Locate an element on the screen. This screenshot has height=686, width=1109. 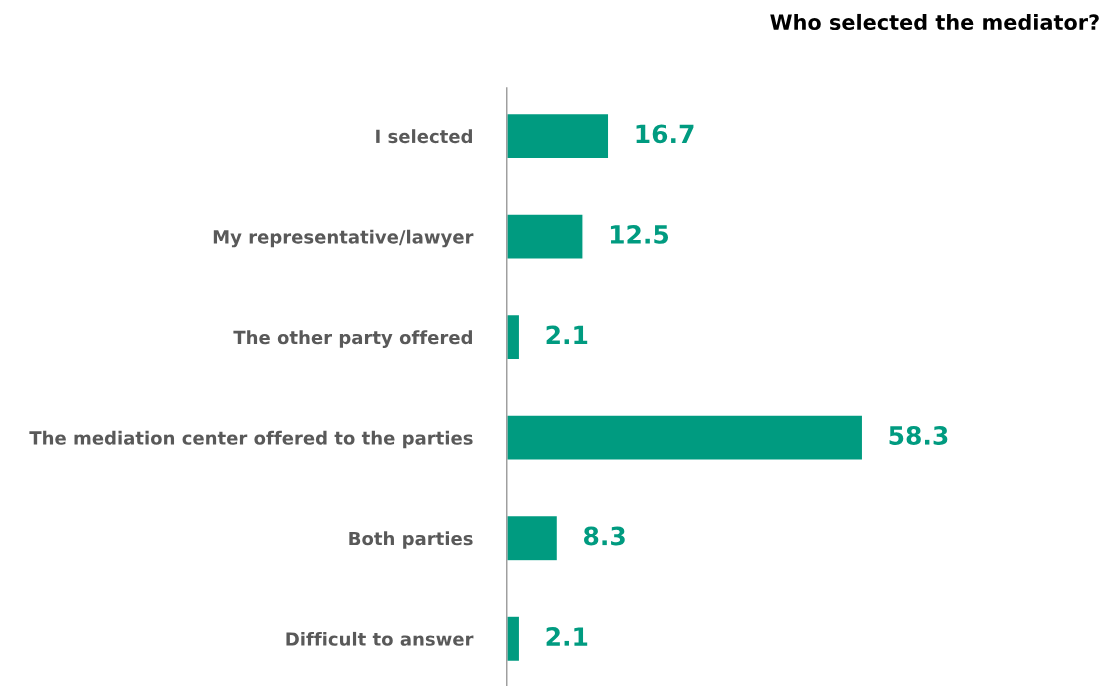
y-tick-label: The mediation center offered to the parties is located at coordinates (251, 439).